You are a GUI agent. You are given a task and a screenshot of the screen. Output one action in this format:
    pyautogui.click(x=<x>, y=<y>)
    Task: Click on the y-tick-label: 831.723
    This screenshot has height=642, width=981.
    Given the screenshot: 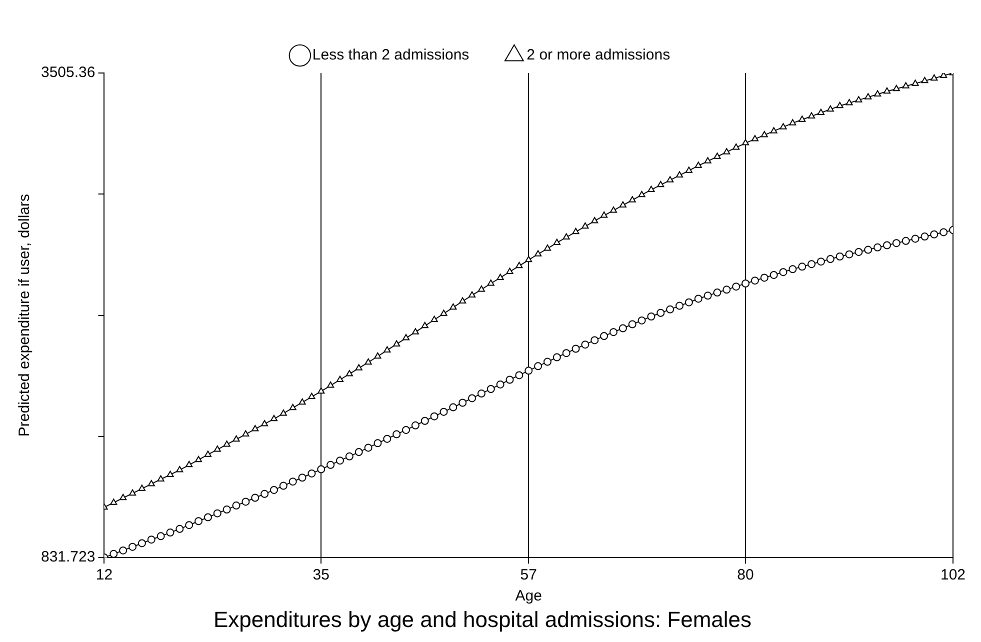 What is the action you would take?
    pyautogui.click(x=68, y=557)
    